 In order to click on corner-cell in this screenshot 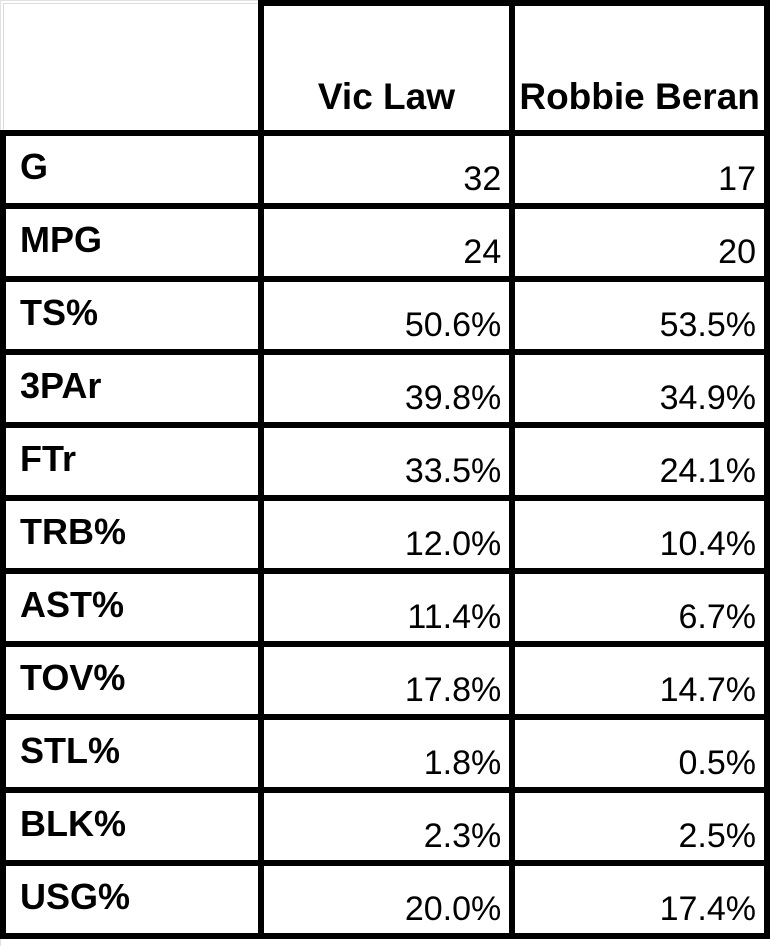, I will do `click(131, 67)`.